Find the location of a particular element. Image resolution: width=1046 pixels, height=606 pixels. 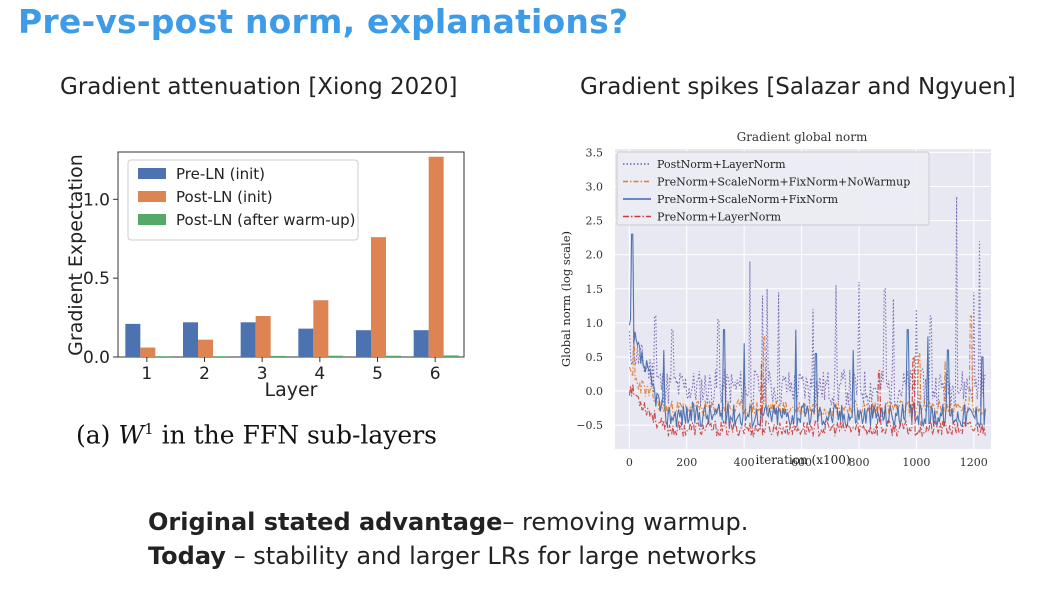

line-legend-frame is located at coordinates (773, 188).